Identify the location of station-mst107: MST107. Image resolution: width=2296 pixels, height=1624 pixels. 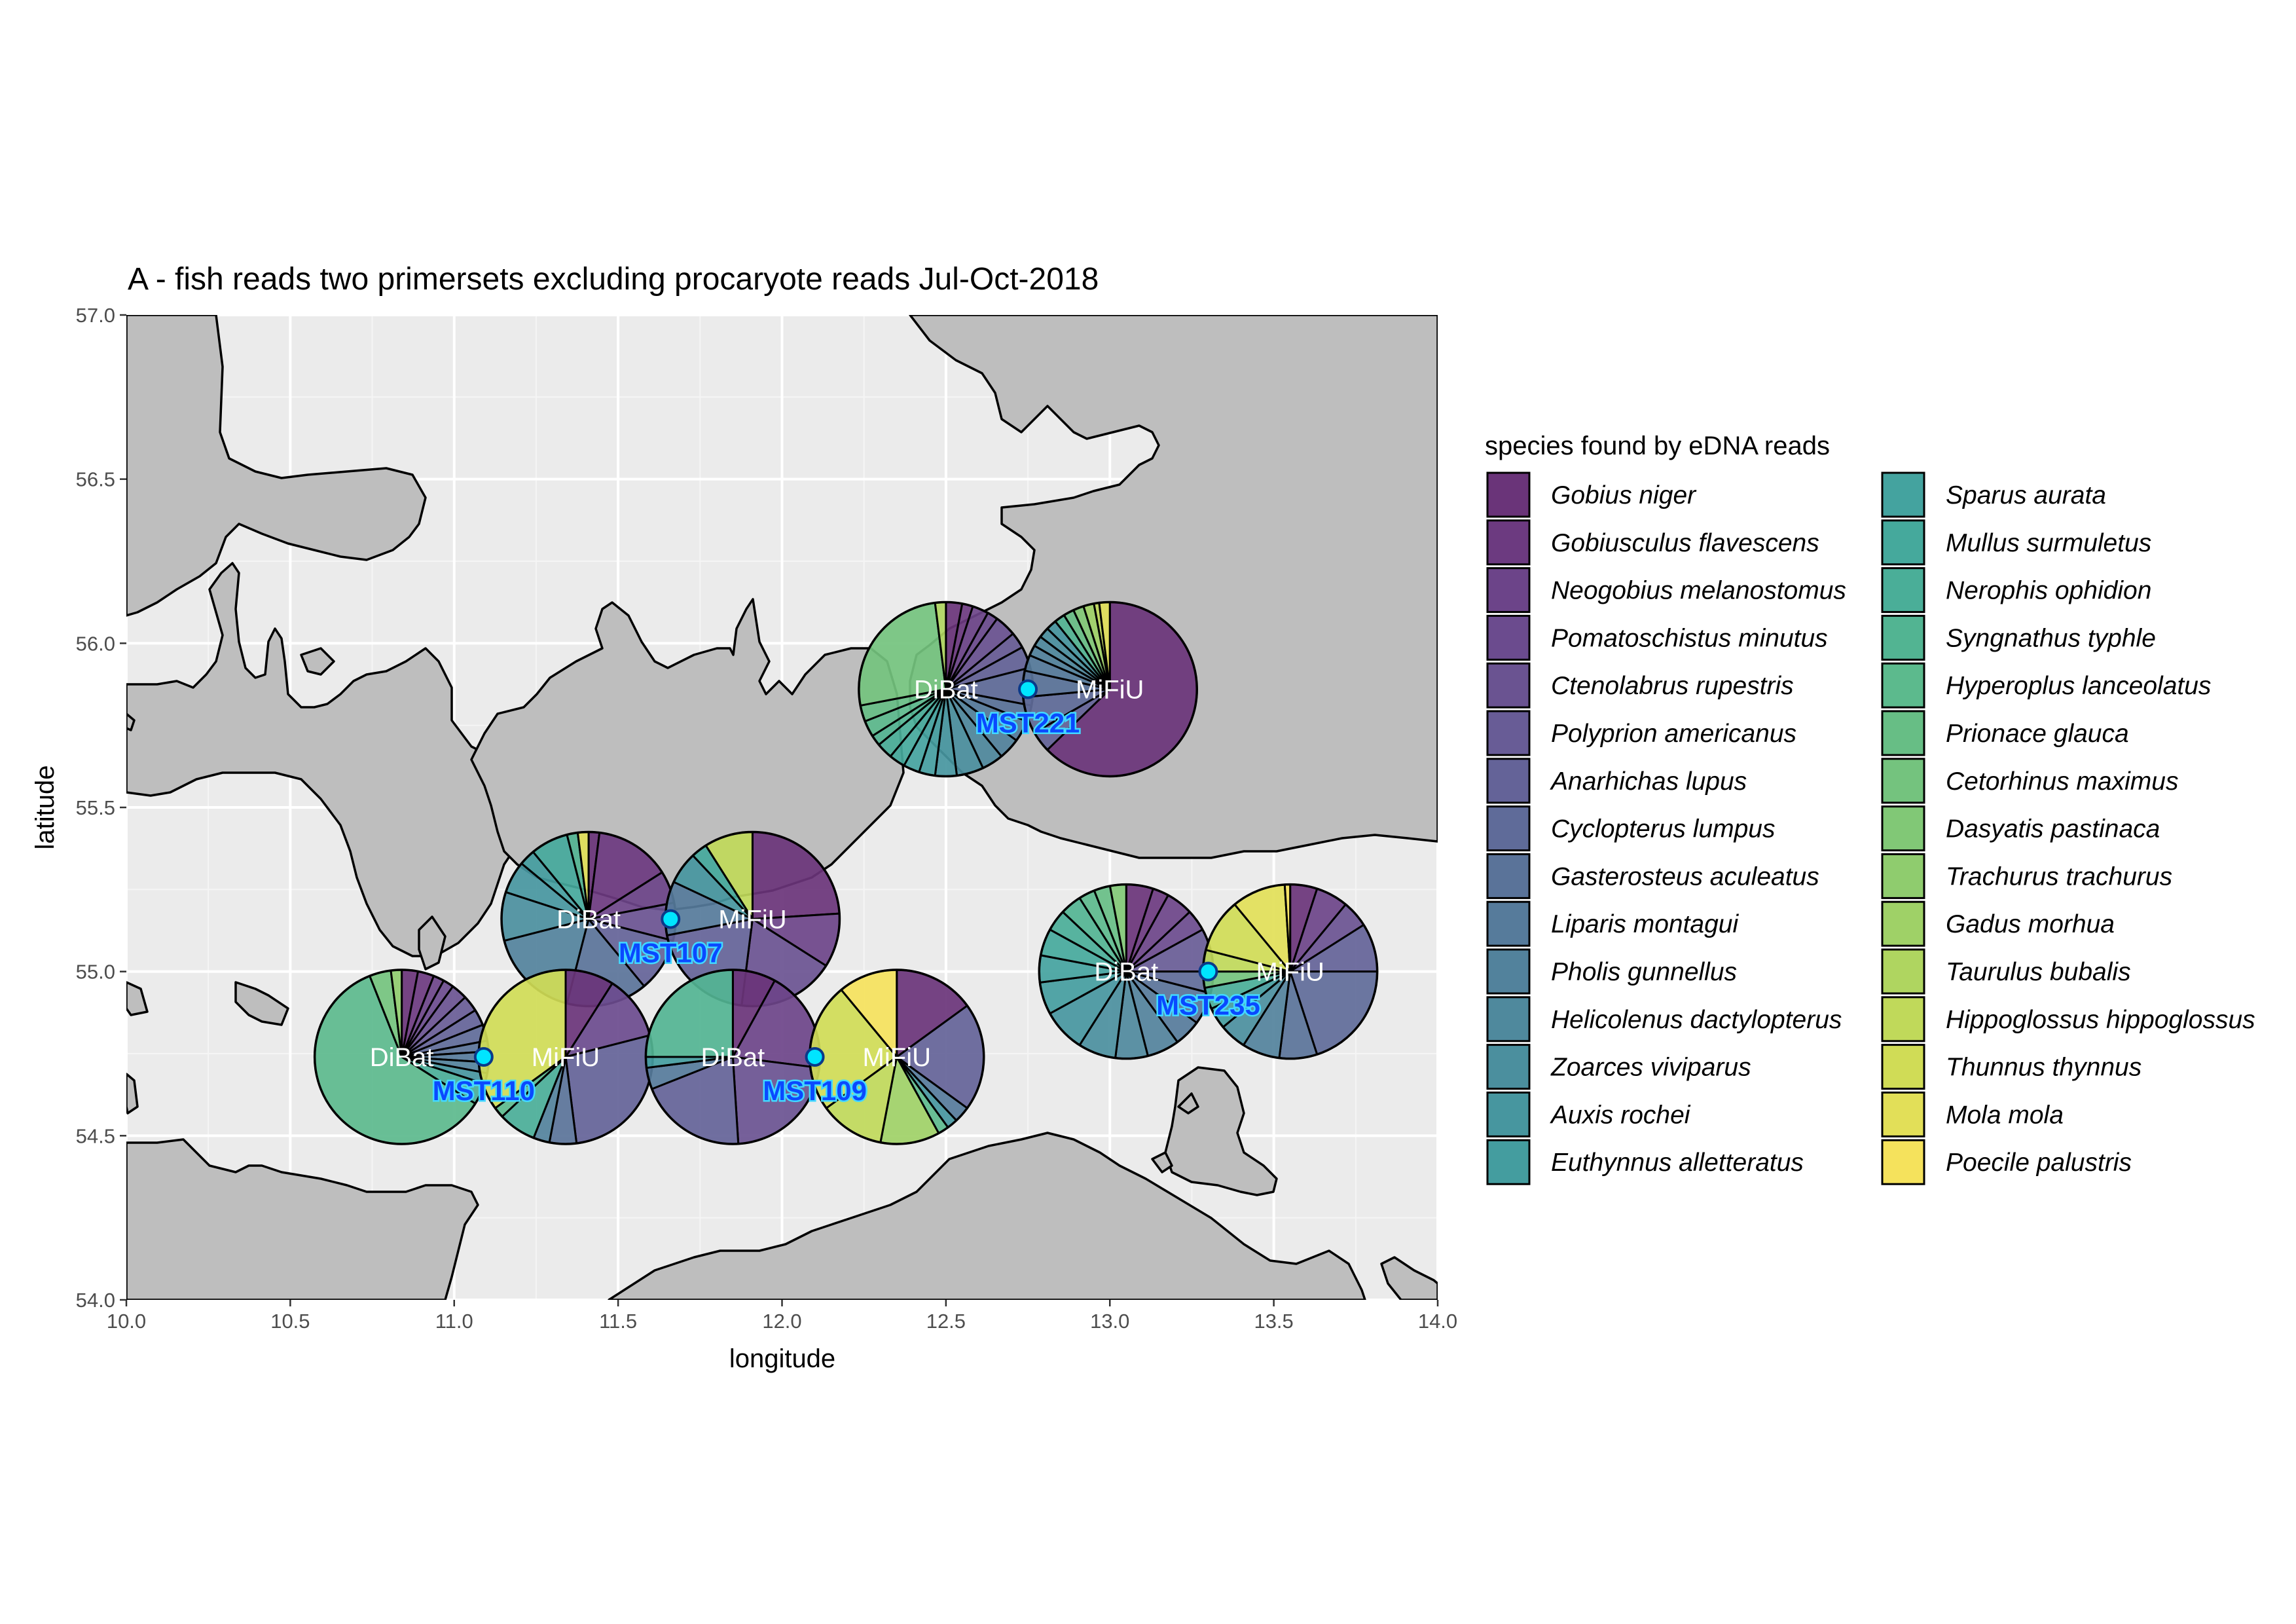
(670, 939).